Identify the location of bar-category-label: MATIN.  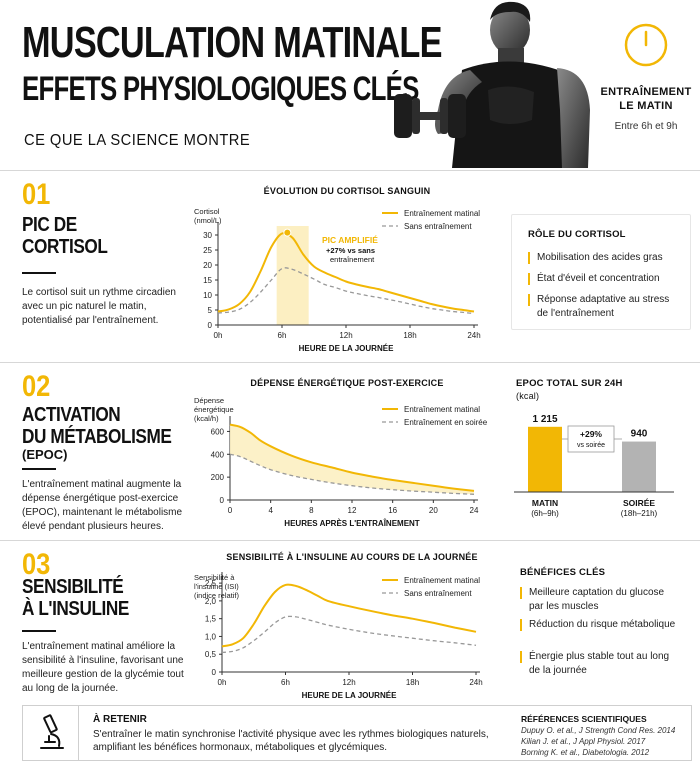
(545, 503).